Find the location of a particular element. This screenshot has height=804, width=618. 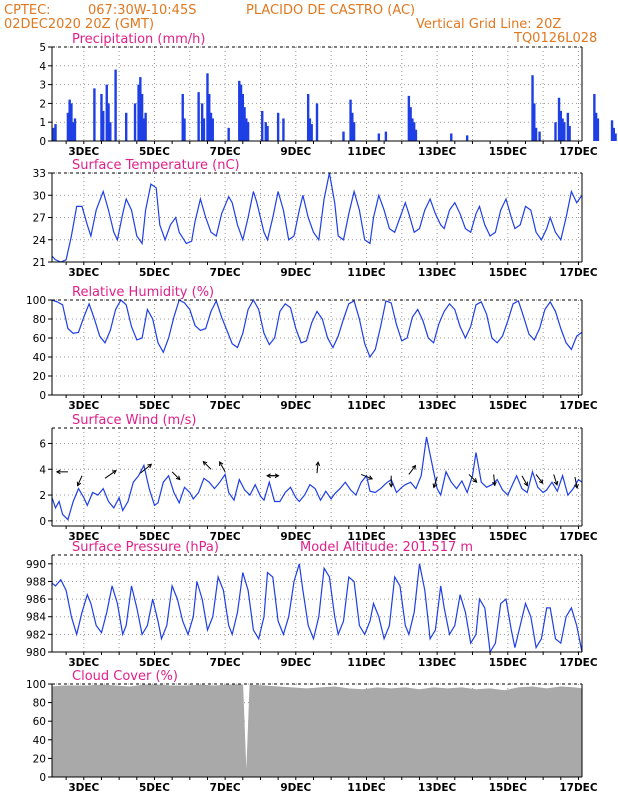

y-tick-label: 100 is located at coordinates (36, 685).